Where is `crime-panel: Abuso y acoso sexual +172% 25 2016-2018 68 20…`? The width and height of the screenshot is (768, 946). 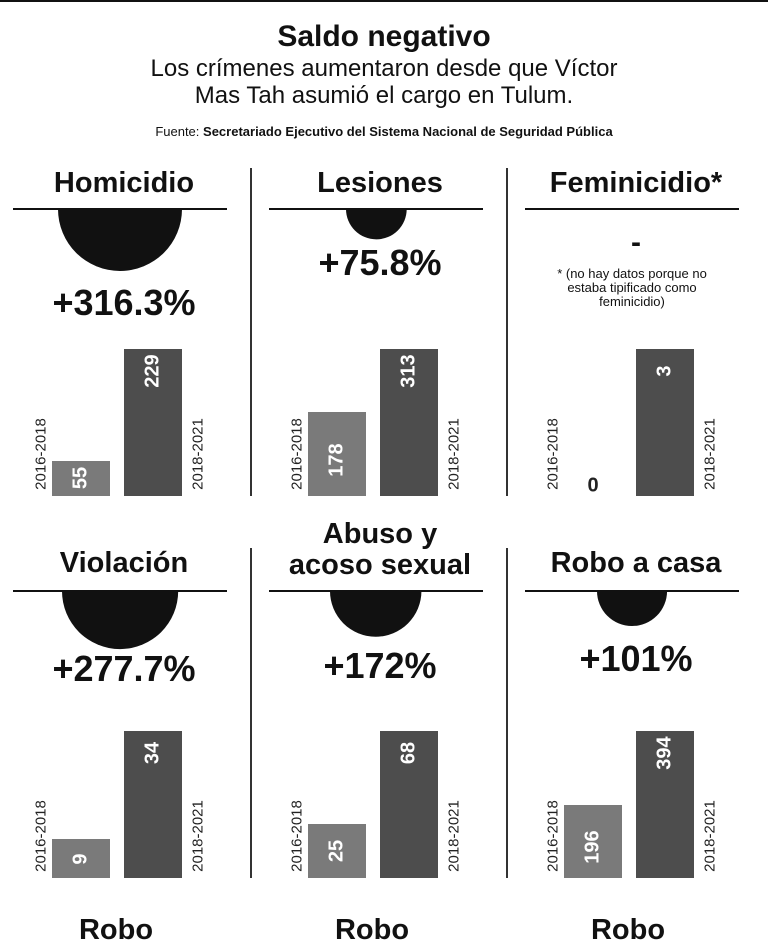
crime-panel: Abuso y acoso sexual +172% 25 2016-2018 68 20… is located at coordinates (392, 691).